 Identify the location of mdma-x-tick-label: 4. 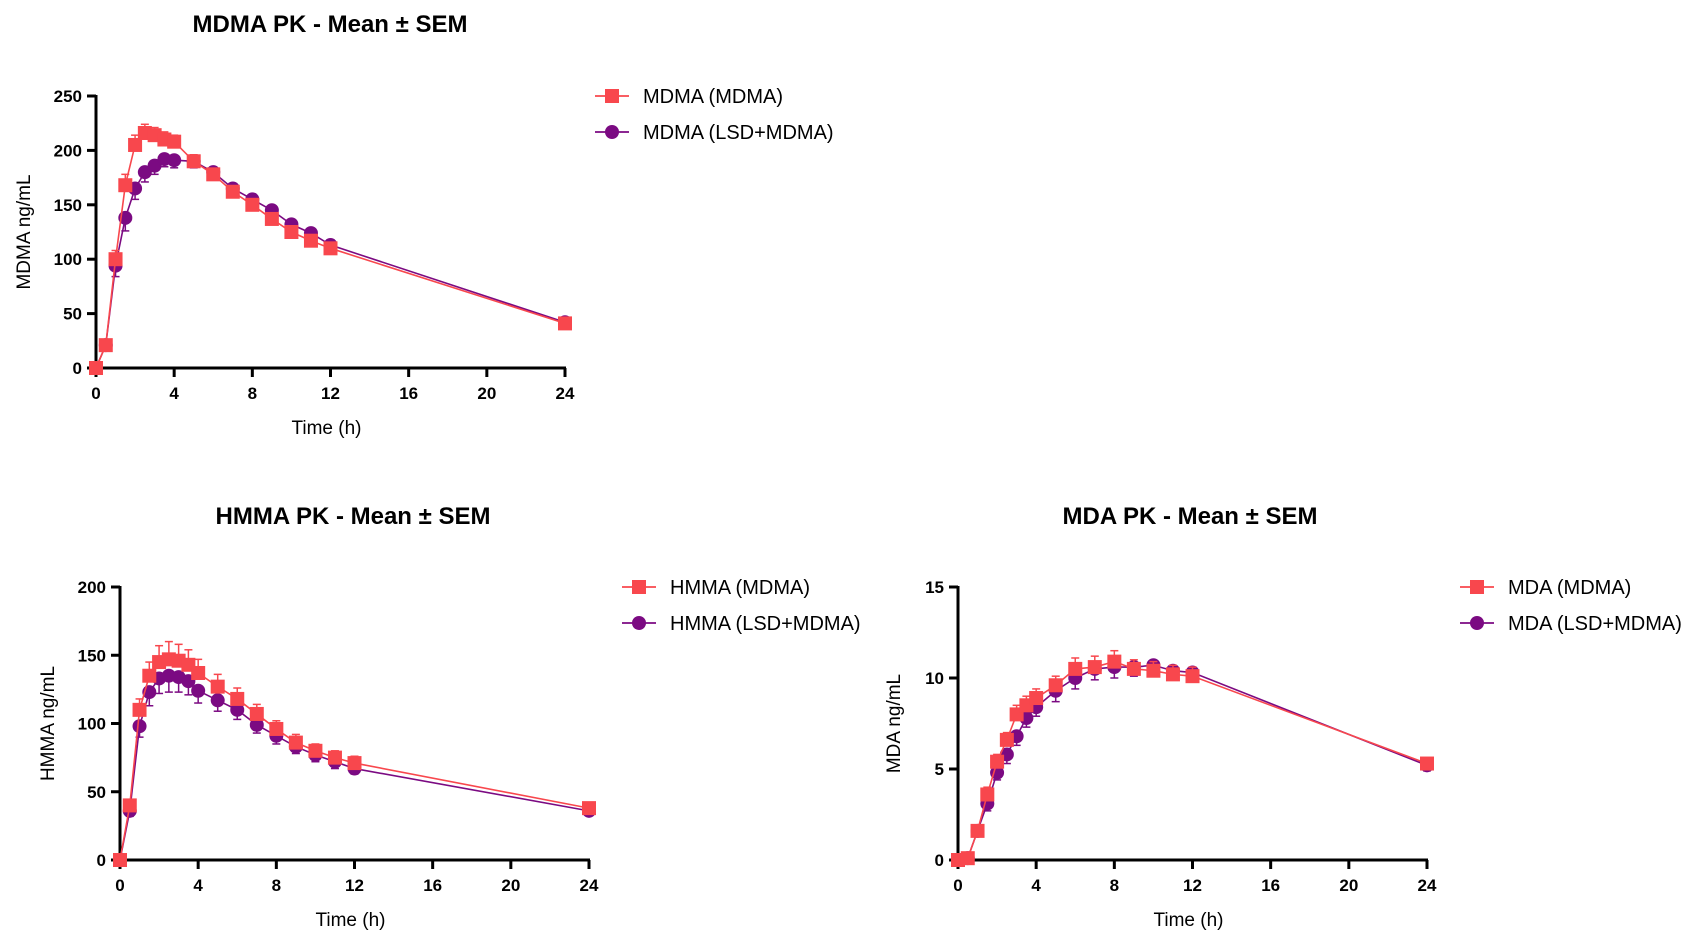
(174, 393).